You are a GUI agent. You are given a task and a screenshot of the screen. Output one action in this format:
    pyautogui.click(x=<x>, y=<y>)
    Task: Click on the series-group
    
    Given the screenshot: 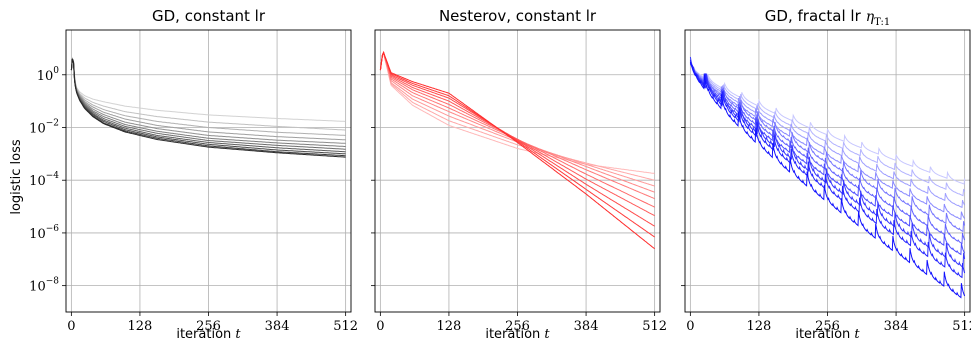 What is the action you would take?
    pyautogui.click(x=208, y=107)
    